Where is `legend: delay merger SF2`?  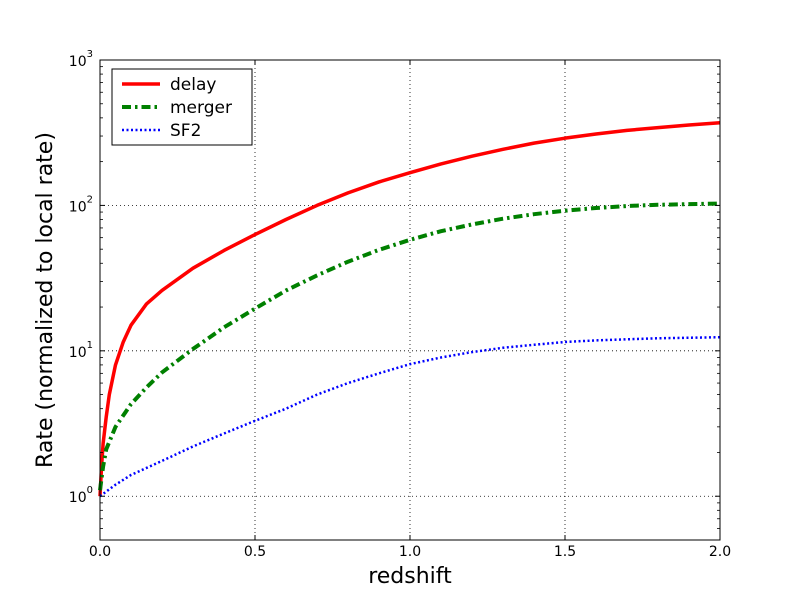 legend: delay merger SF2 is located at coordinates (182, 107).